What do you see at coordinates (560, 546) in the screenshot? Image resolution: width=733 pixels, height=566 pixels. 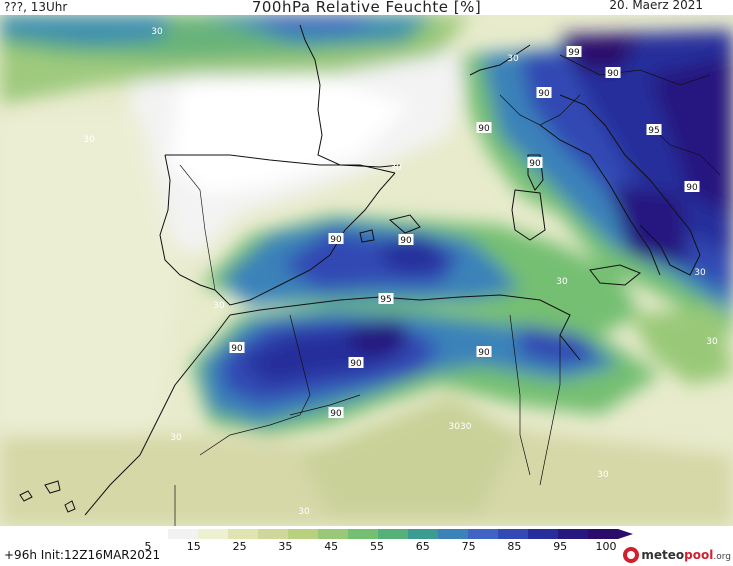 I see `colorbar-tick-label: 95` at bounding box center [560, 546].